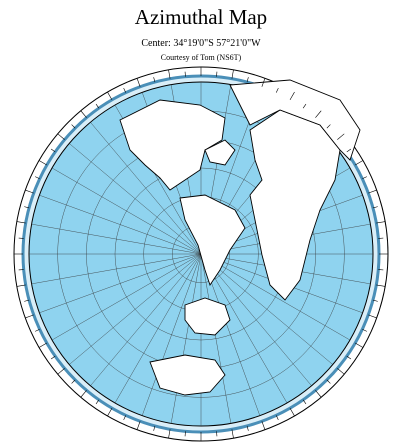 Image resolution: width=402 pixels, height=446 pixels. Describe the element at coordinates (295, 120) in the screenshot. I see `asia` at that location.